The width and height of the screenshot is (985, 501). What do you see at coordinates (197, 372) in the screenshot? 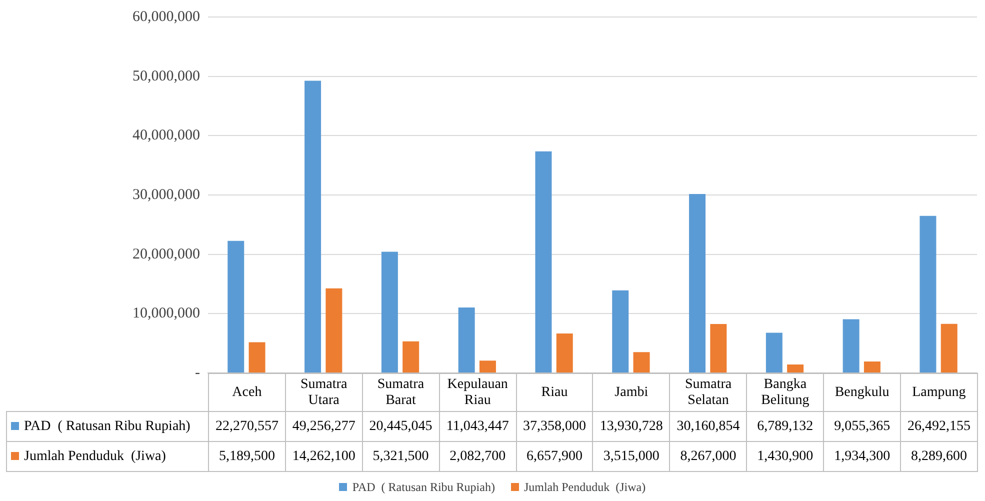
I see `y-tick-label: -` at bounding box center [197, 372].